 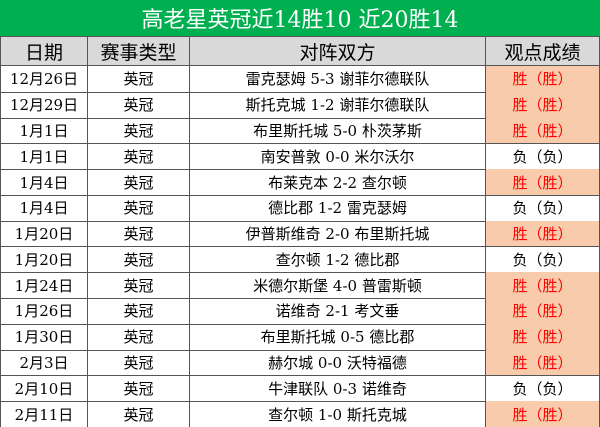 I want to click on table-cell: 布里斯托城 0-5 德比郡, so click(x=338, y=337).